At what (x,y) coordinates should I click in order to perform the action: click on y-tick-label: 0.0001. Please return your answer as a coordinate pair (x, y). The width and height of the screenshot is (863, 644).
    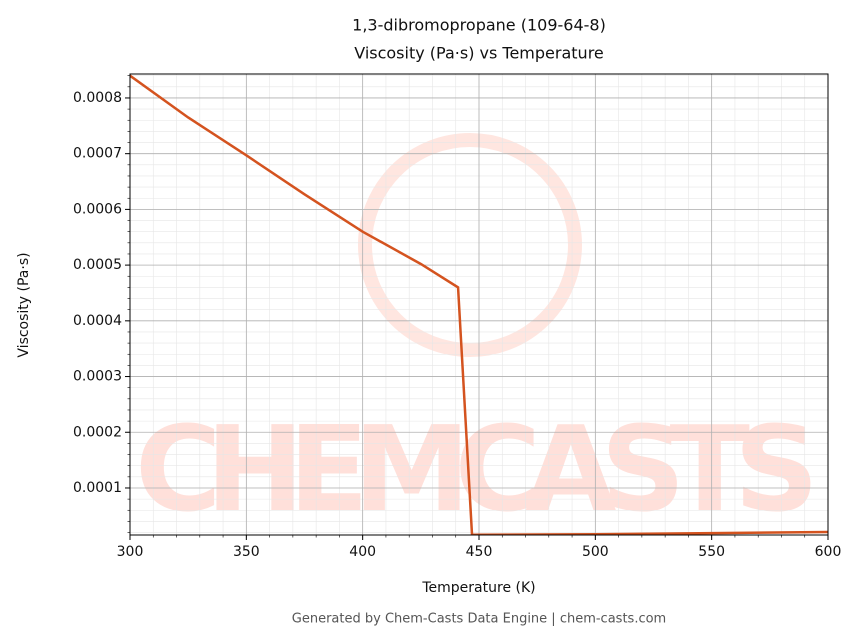
    Looking at the image, I should click on (97, 488).